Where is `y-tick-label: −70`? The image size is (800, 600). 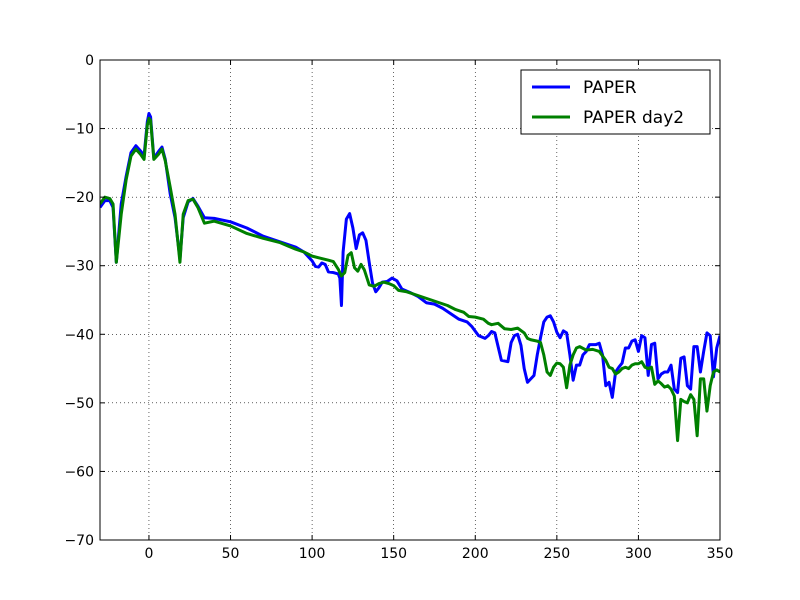 y-tick-label: −70 is located at coordinates (79, 541).